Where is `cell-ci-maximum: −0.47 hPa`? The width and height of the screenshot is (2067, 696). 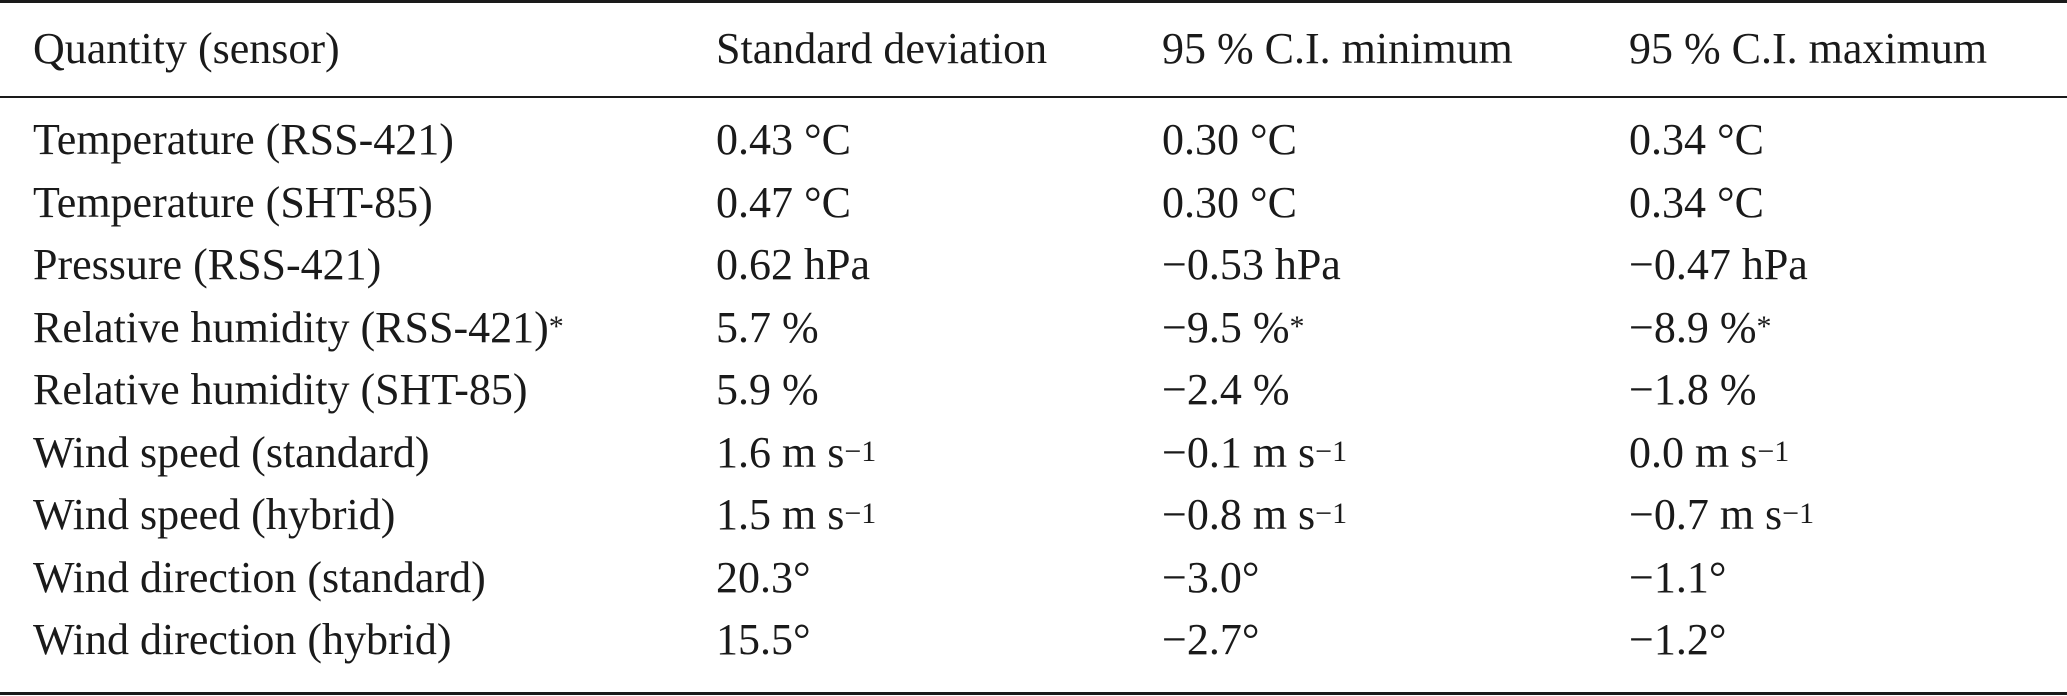
cell-ci-maximum: −0.47 hPa is located at coordinates (1848, 265).